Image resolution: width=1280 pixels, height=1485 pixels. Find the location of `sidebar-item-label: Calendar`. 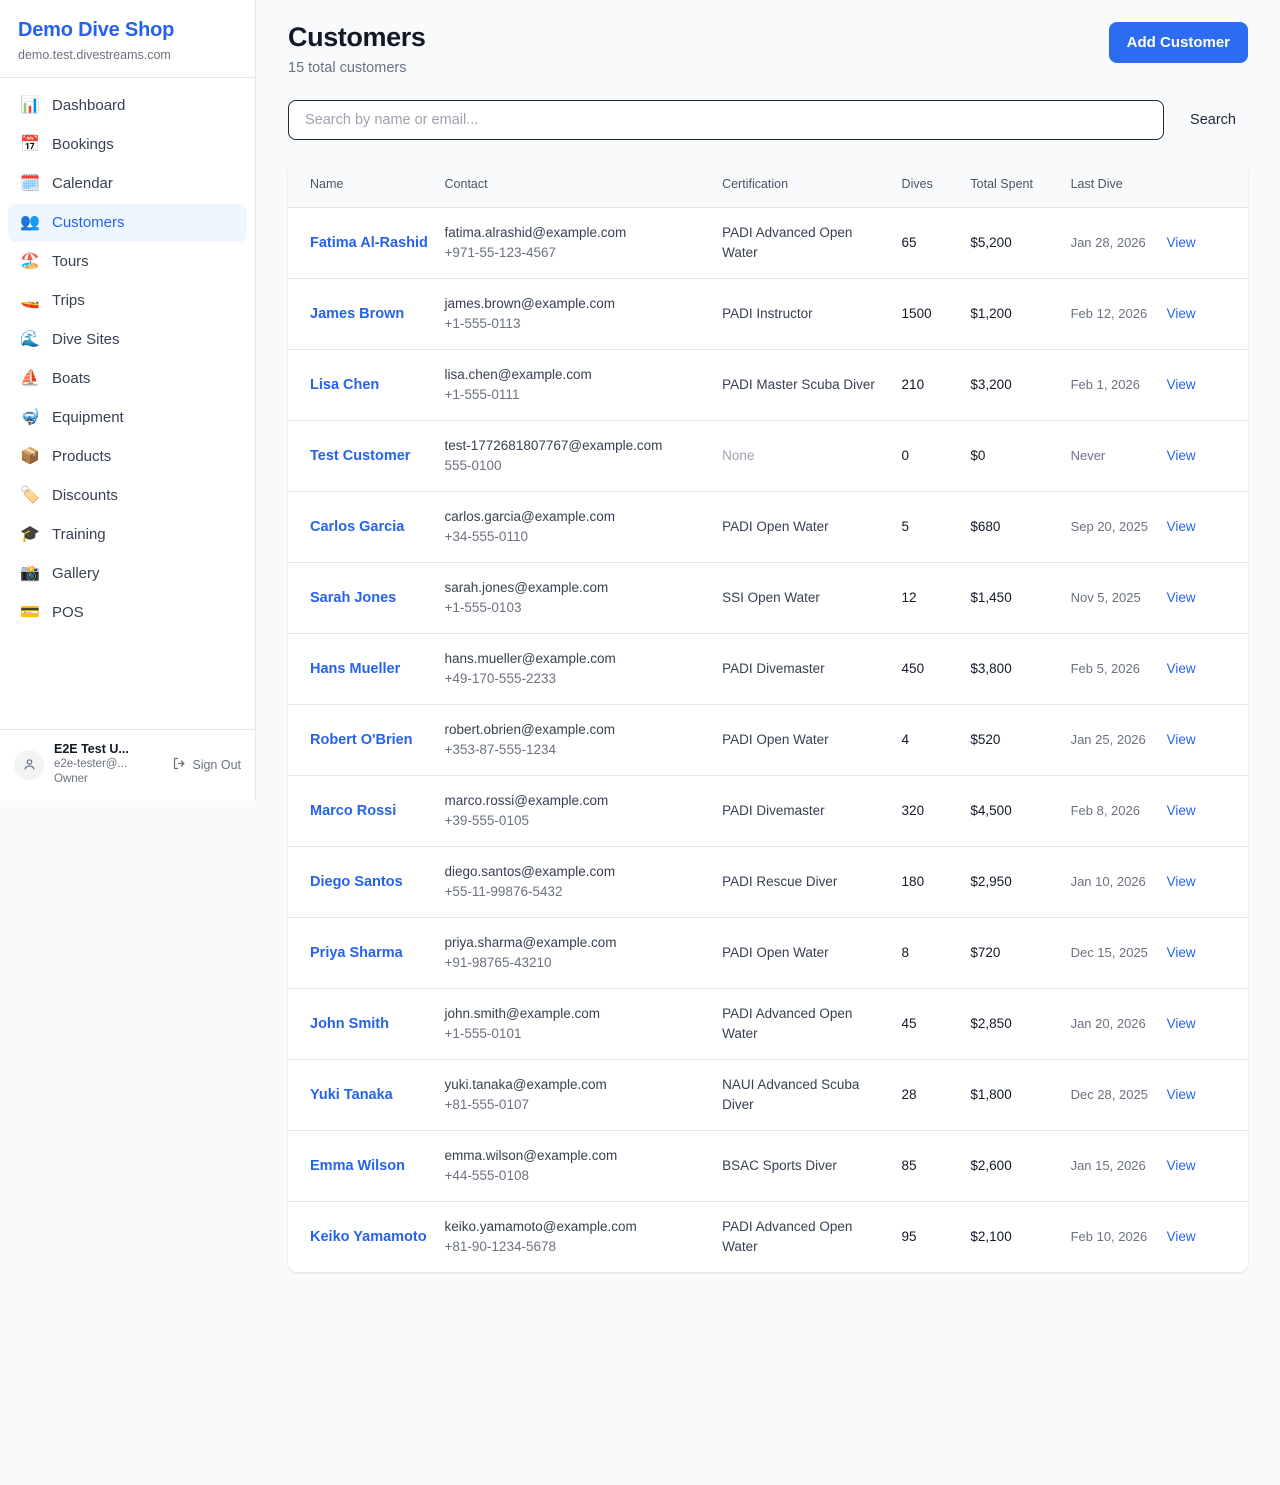

sidebar-item-label: Calendar is located at coordinates (82, 183).